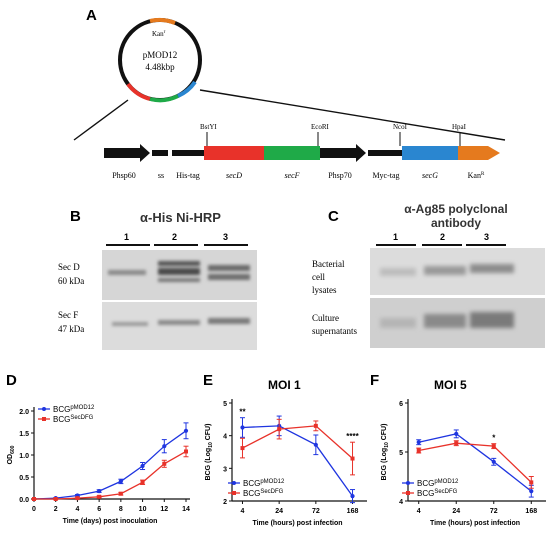  What do you see at coordinates (456, 216) in the screenshot?
I see `blot-c-title: α-Ag85 polyclonal antibody` at bounding box center [456, 216].